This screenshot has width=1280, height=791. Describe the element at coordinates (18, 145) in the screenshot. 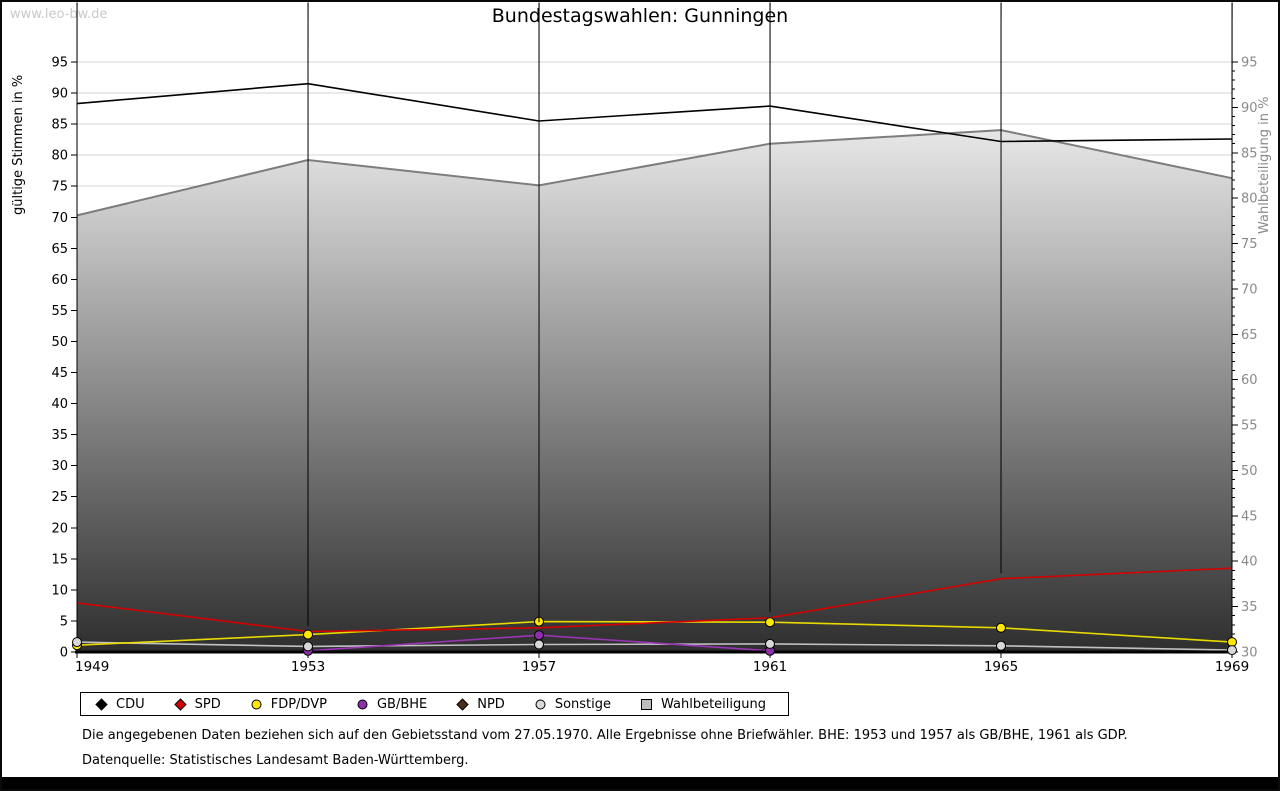

I see `left-axis-title: gültige Stimmen in %` at that location.